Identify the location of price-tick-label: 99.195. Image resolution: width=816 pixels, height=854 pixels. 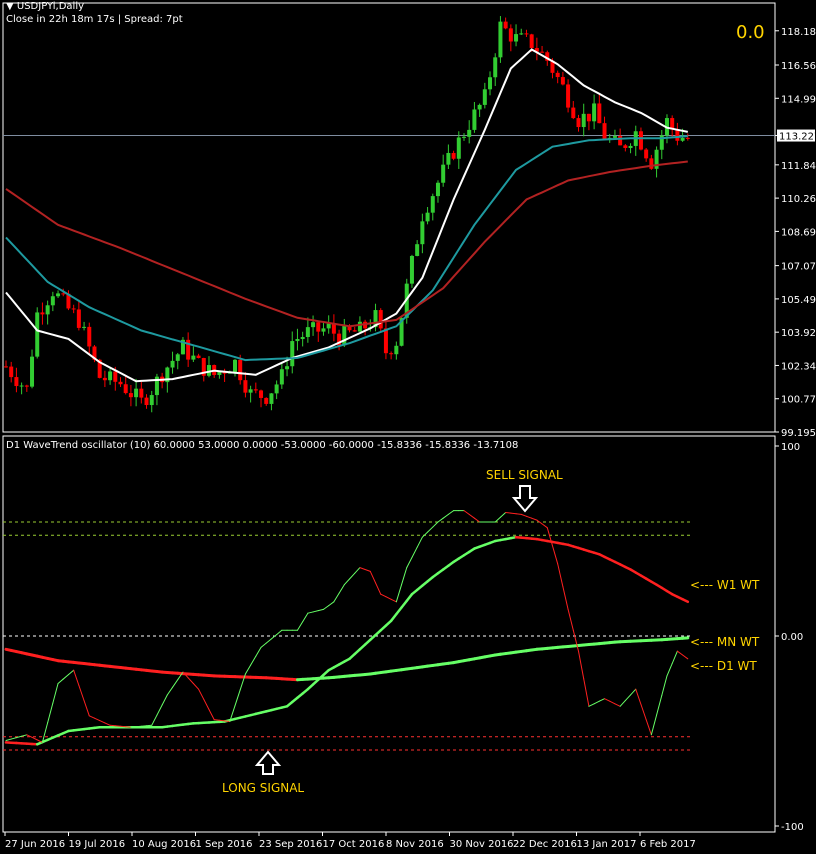
(798, 433).